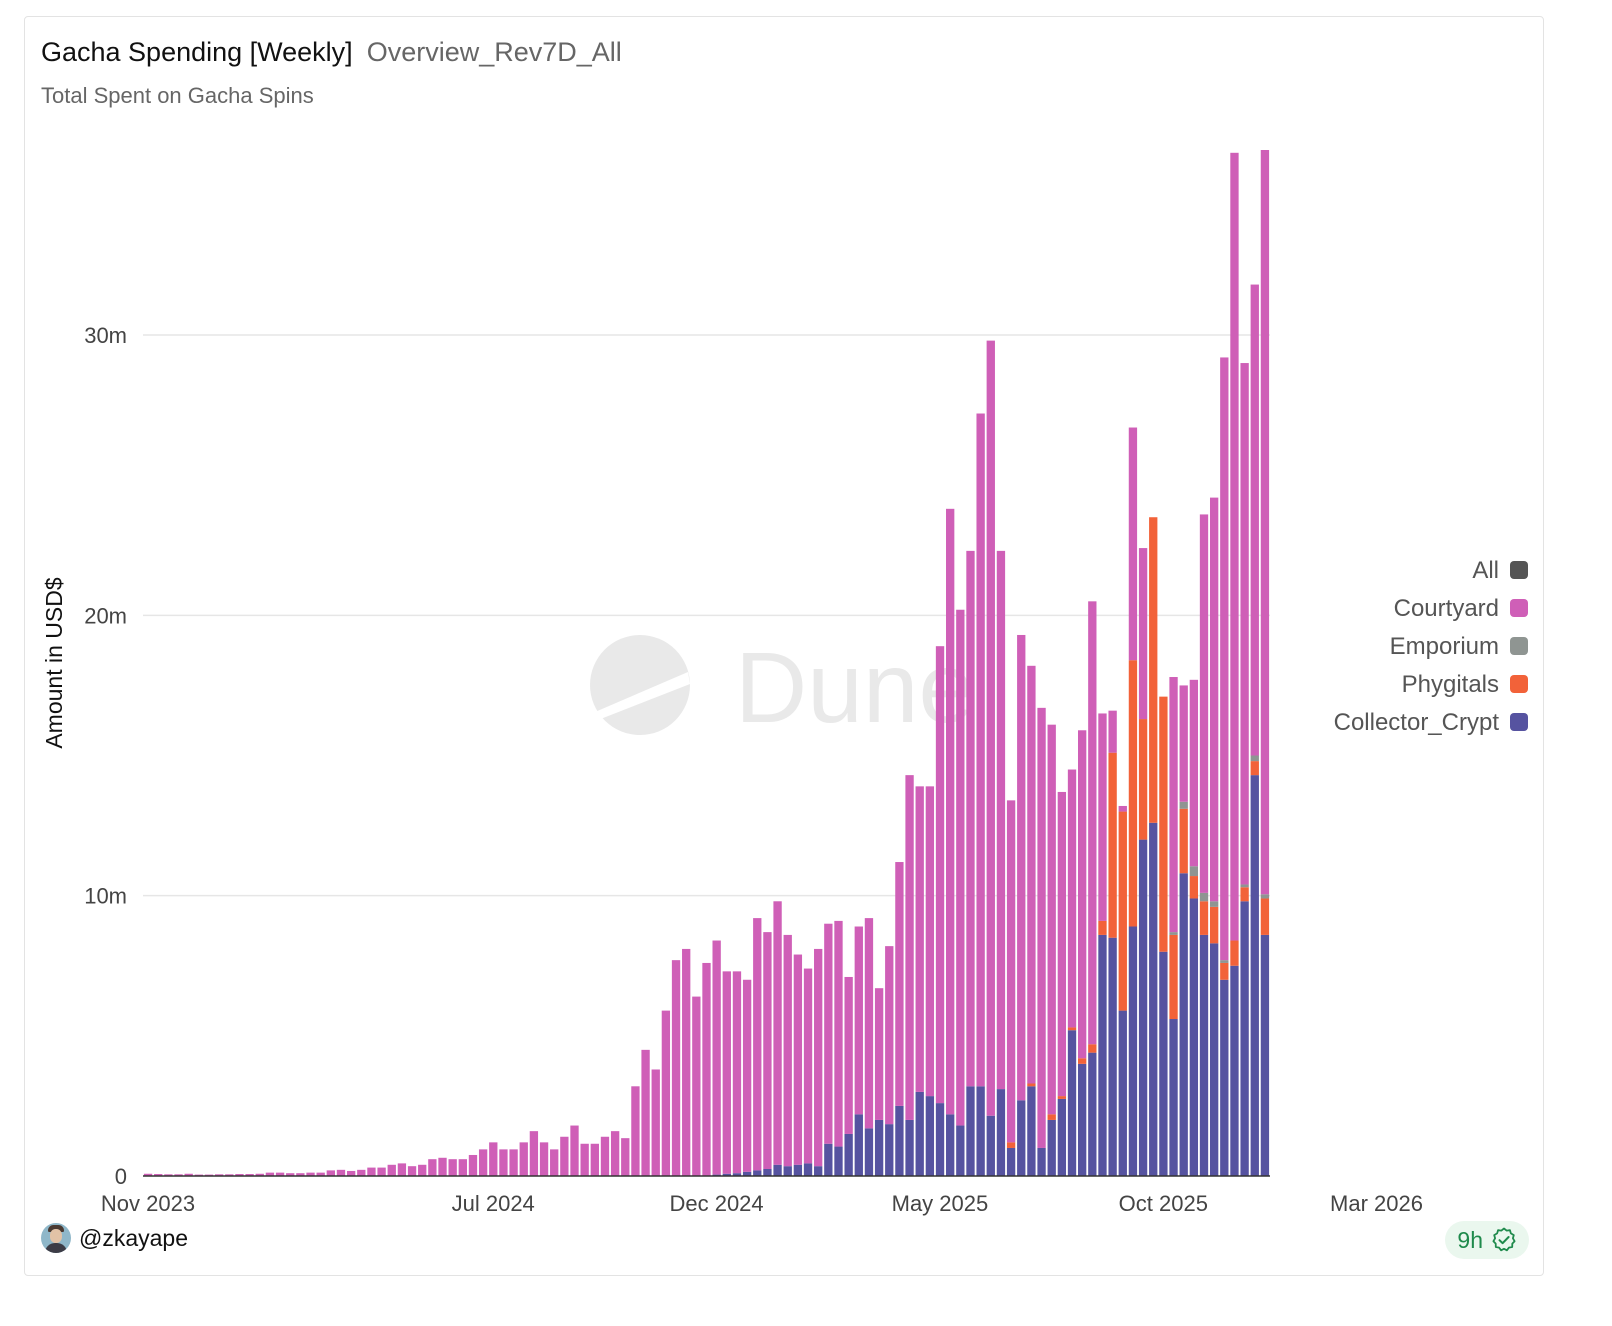 The image size is (1612, 1326). What do you see at coordinates (1450, 684) in the screenshot?
I see `legend-label: Phygitals` at bounding box center [1450, 684].